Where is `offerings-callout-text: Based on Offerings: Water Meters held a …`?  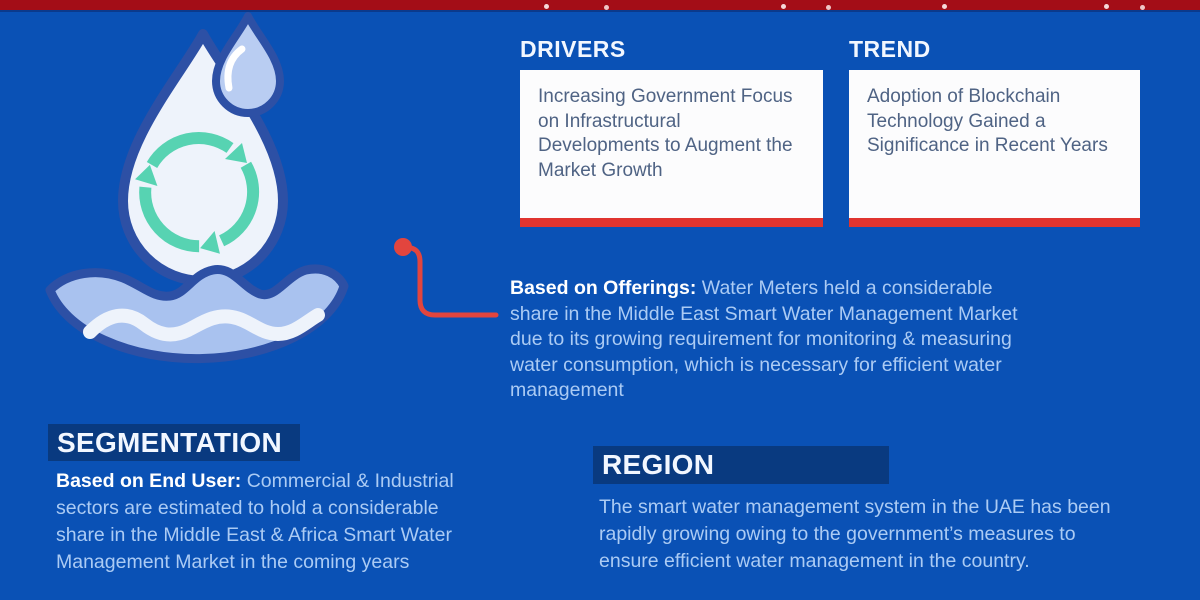 offerings-callout-text: Based on Offerings: Water Meters held a … is located at coordinates (777, 340).